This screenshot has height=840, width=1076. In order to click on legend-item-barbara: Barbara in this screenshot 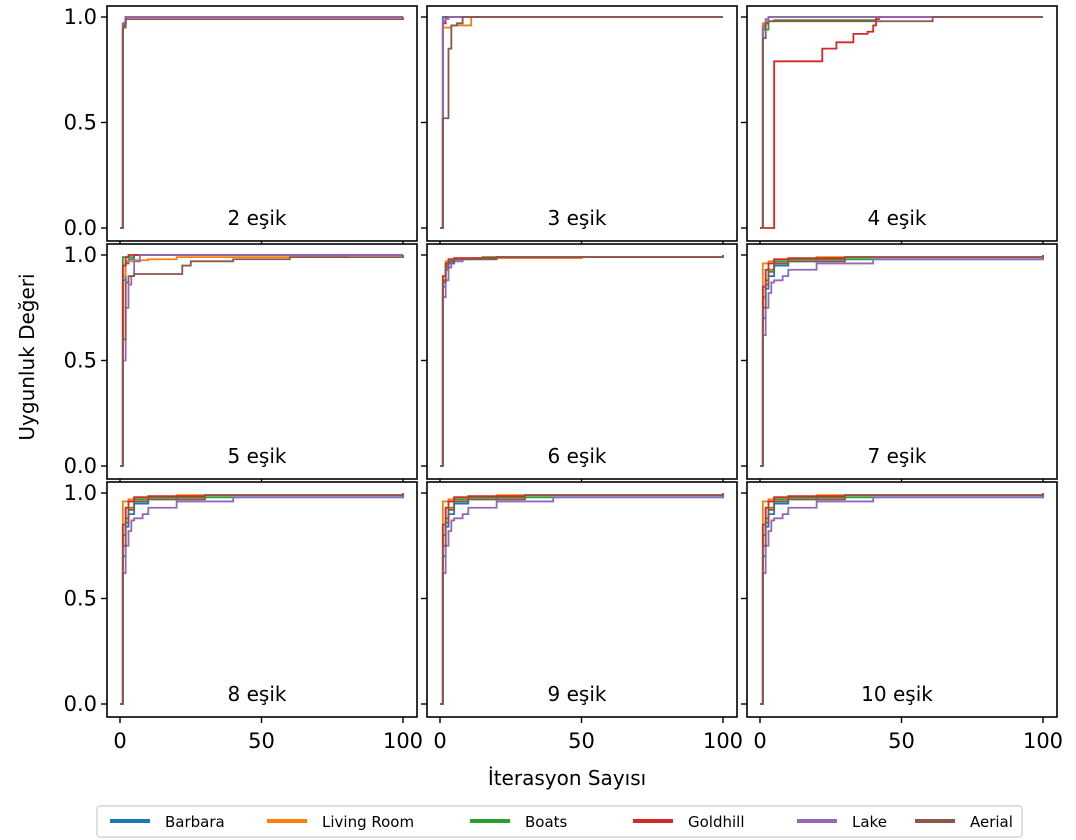, I will do `click(167, 822)`.